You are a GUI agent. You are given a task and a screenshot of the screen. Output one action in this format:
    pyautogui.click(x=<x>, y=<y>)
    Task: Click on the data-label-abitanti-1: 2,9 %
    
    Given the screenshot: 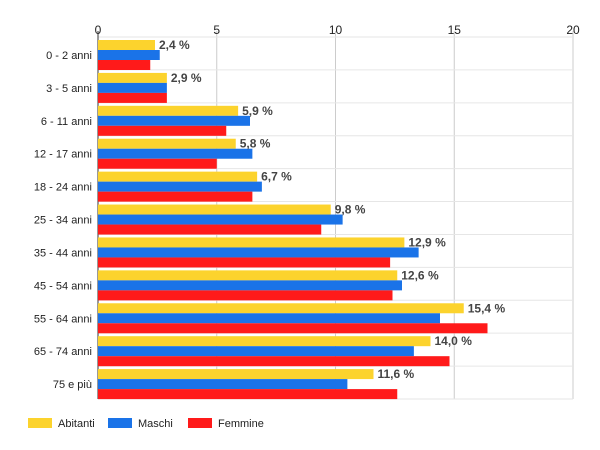 What is the action you would take?
    pyautogui.click(x=186, y=78)
    